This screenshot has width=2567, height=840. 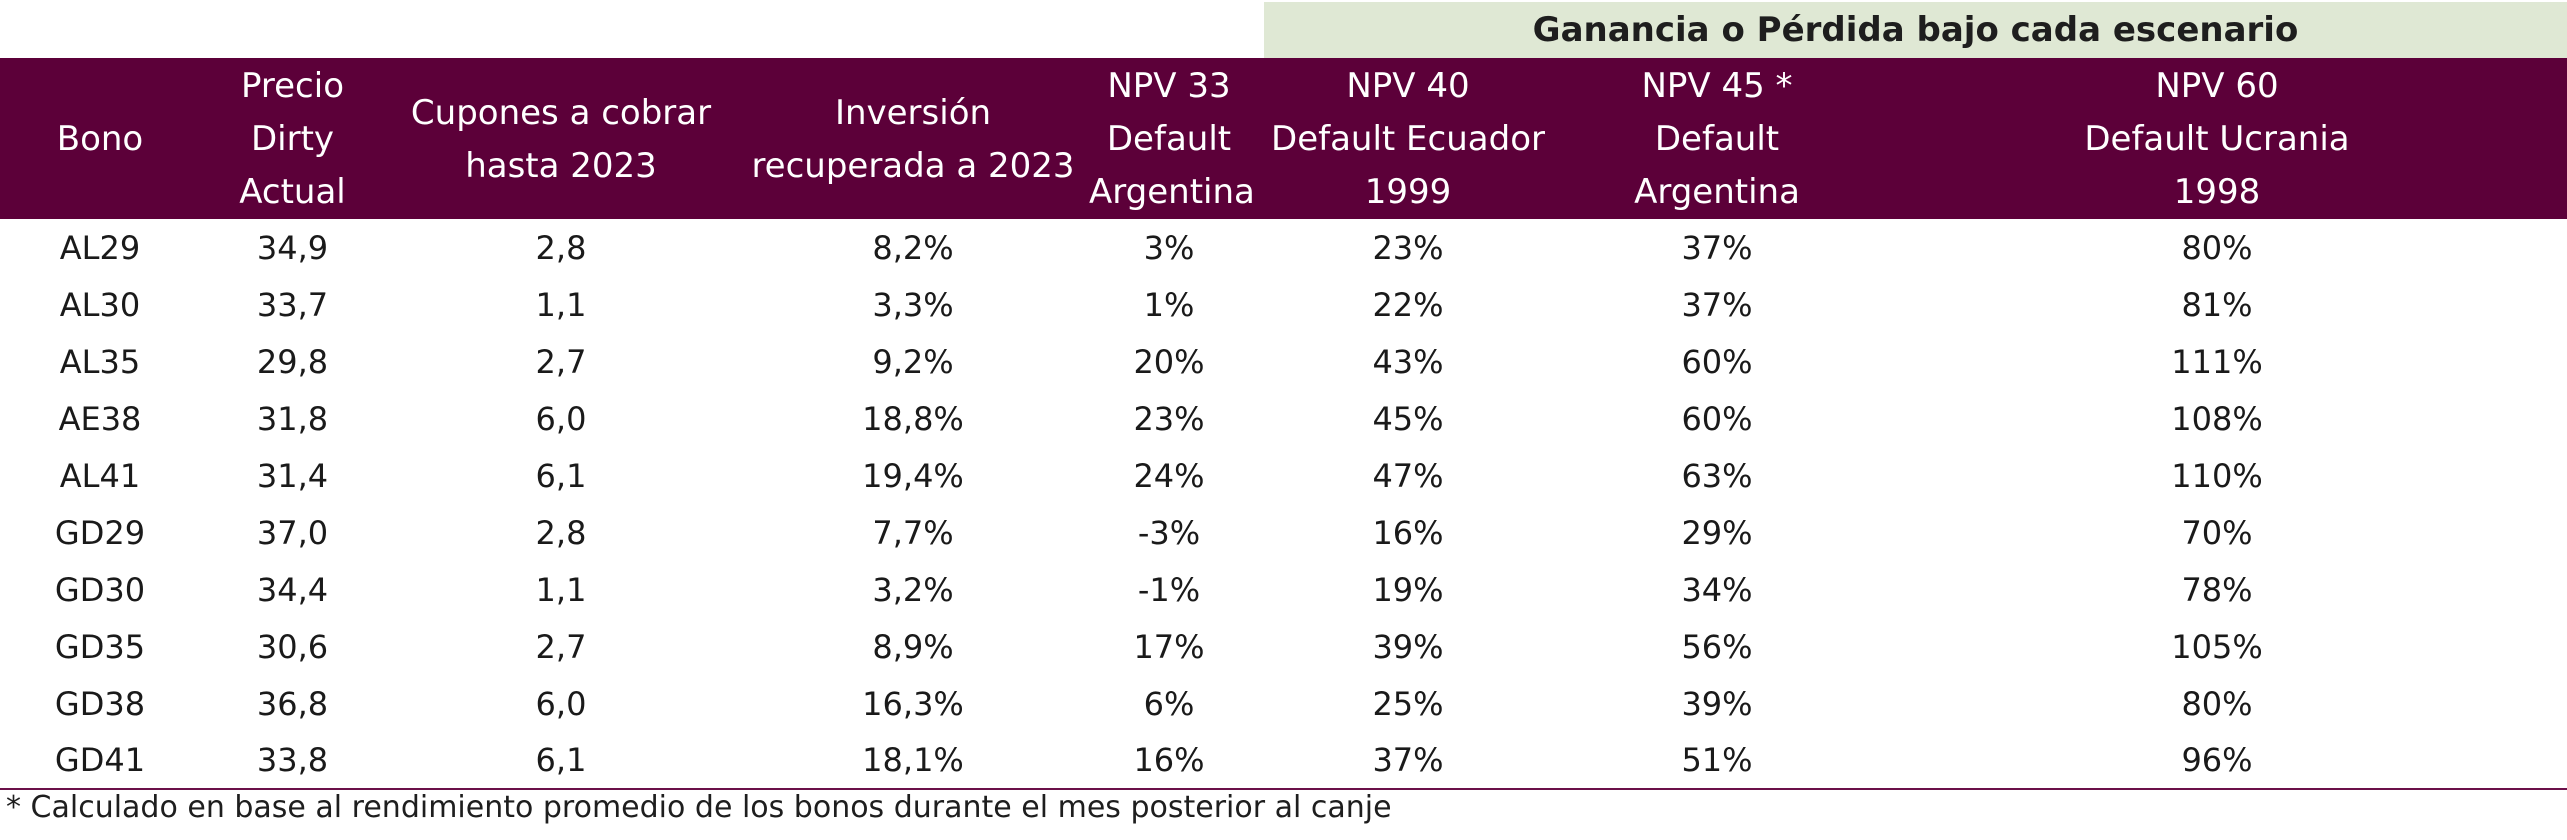 What do you see at coordinates (1283, 703) in the screenshot?
I see `table-row: GD38 36,8 6,0 16,3% 6% 25% 39% 80%` at bounding box center [1283, 703].